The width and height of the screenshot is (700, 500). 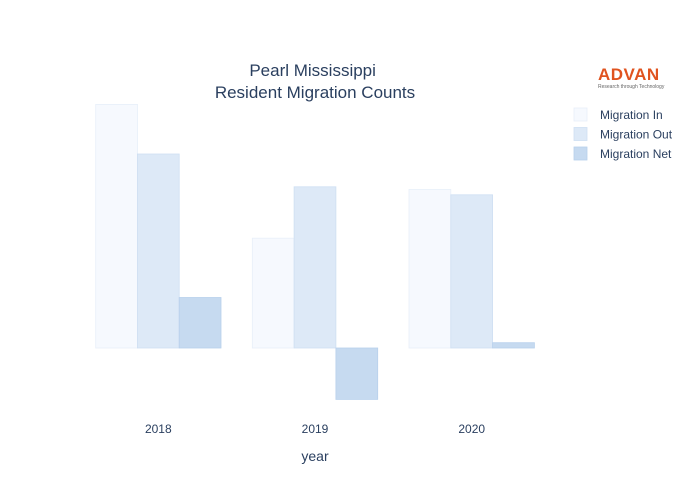 I want to click on bar-migration-out-2018, so click(x=158, y=251).